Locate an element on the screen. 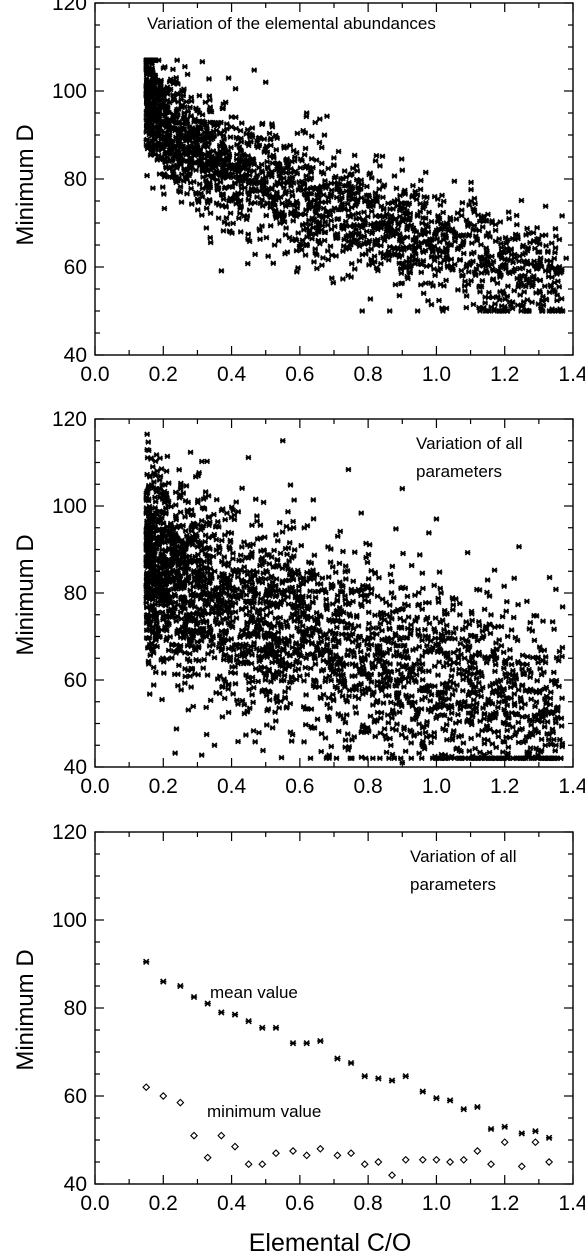 The height and width of the screenshot is (1256, 585). y-tick-label: 40 is located at coordinates (75, 355).